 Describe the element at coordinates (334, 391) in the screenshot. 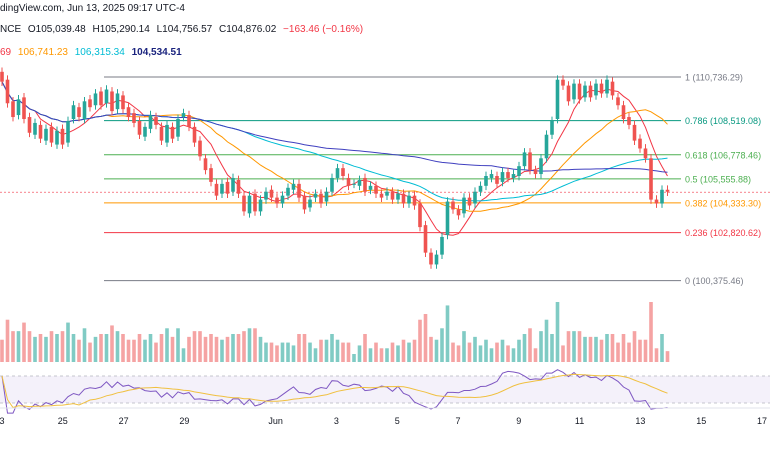

I see `rsi-line` at that location.